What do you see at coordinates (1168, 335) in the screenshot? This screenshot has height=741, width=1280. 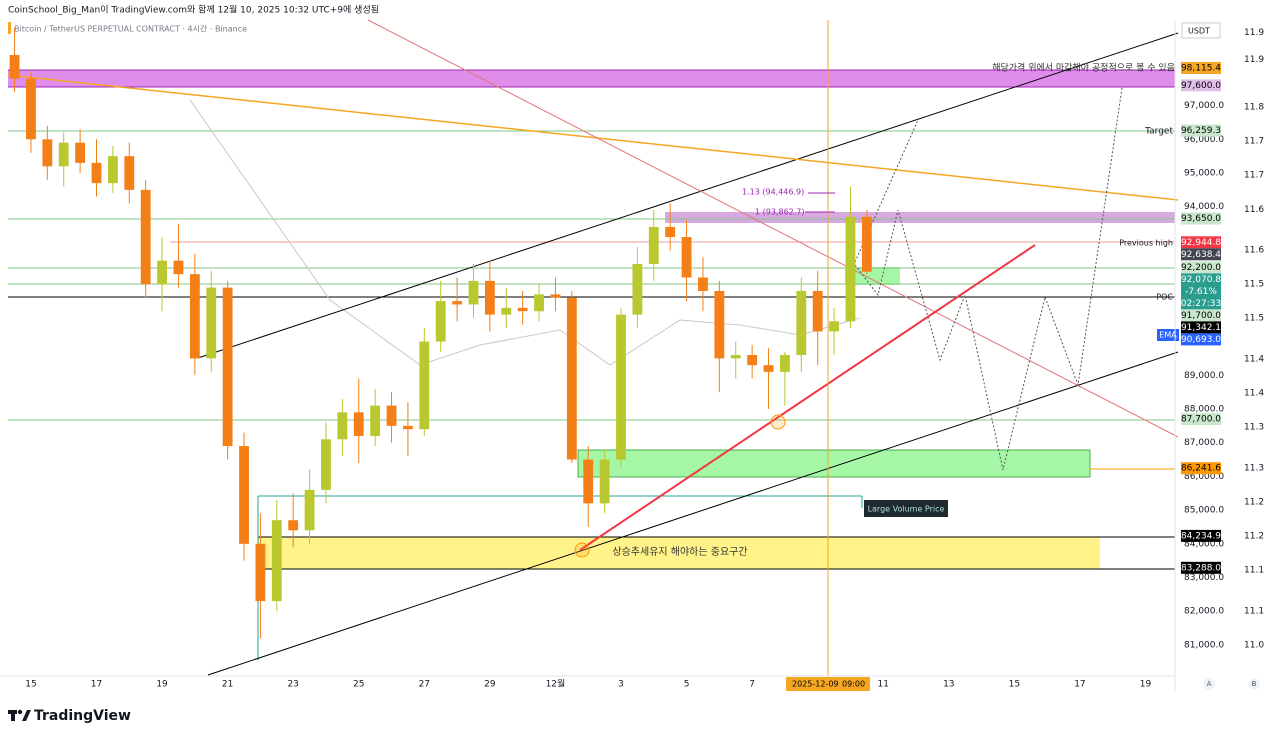 I see `ema-label: EMA` at bounding box center [1168, 335].